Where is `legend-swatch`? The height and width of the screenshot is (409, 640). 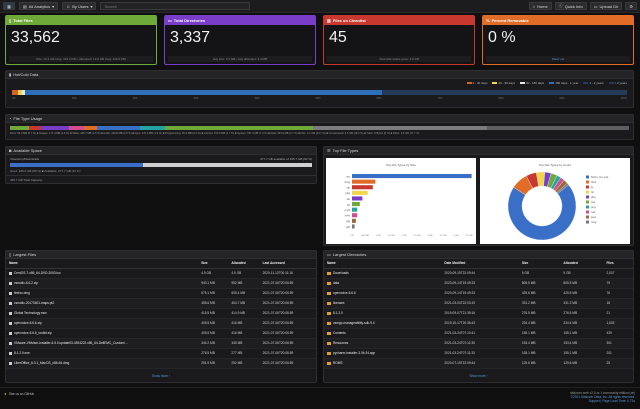
legend-swatch is located at coordinates (522, 83).